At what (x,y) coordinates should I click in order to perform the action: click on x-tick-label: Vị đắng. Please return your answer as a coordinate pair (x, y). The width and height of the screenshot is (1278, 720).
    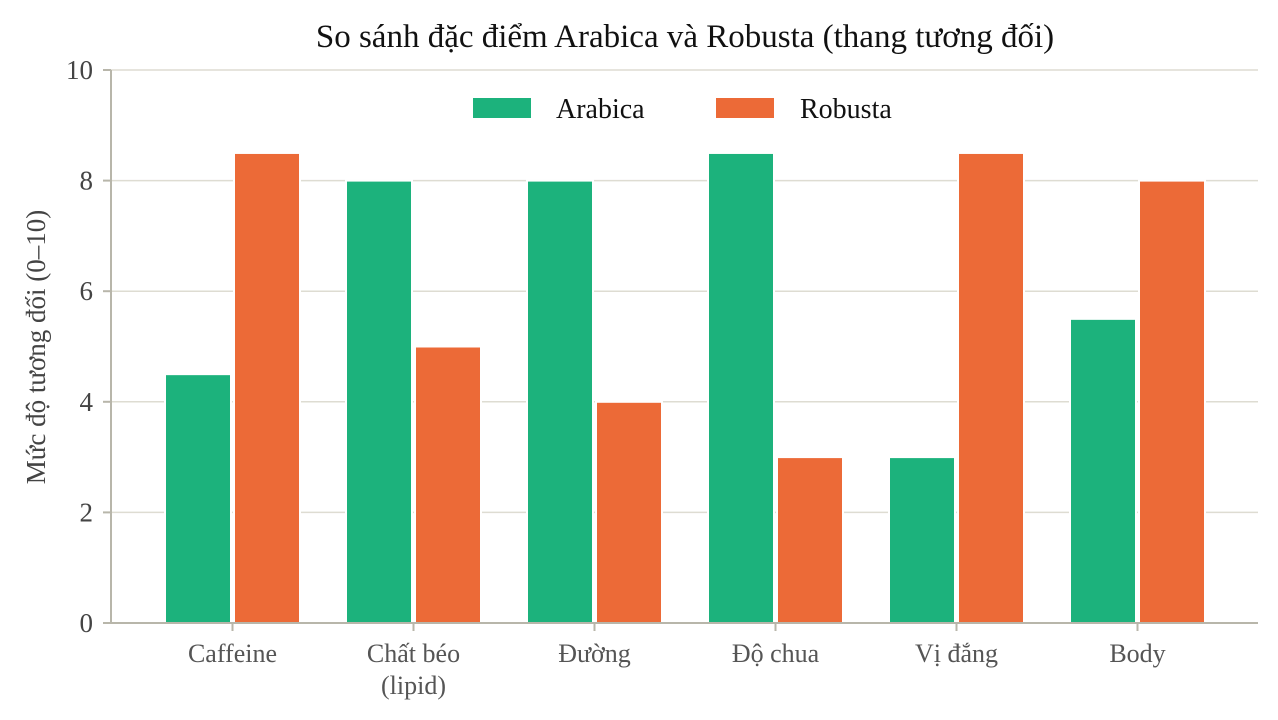
    Looking at the image, I should click on (956, 653).